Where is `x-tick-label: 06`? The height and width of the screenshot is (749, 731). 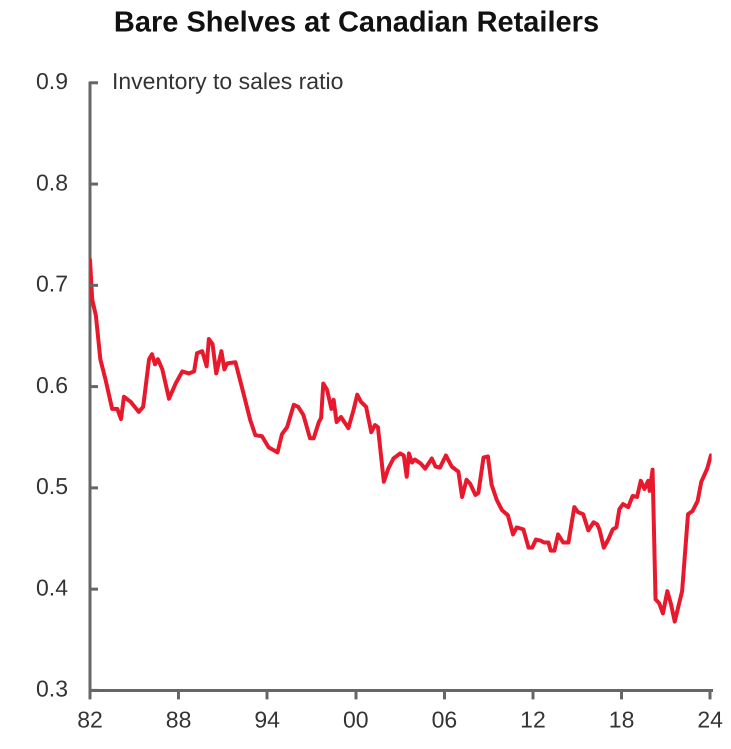 x-tick-label: 06 is located at coordinates (445, 719).